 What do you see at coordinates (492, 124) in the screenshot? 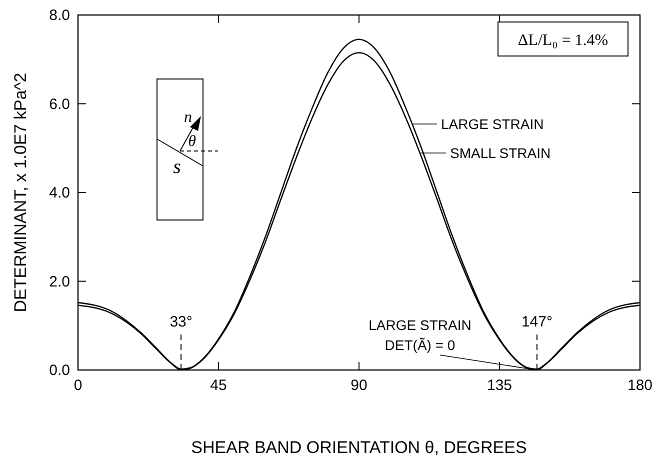
I see `legend-label: LARGE STRAIN` at bounding box center [492, 124].